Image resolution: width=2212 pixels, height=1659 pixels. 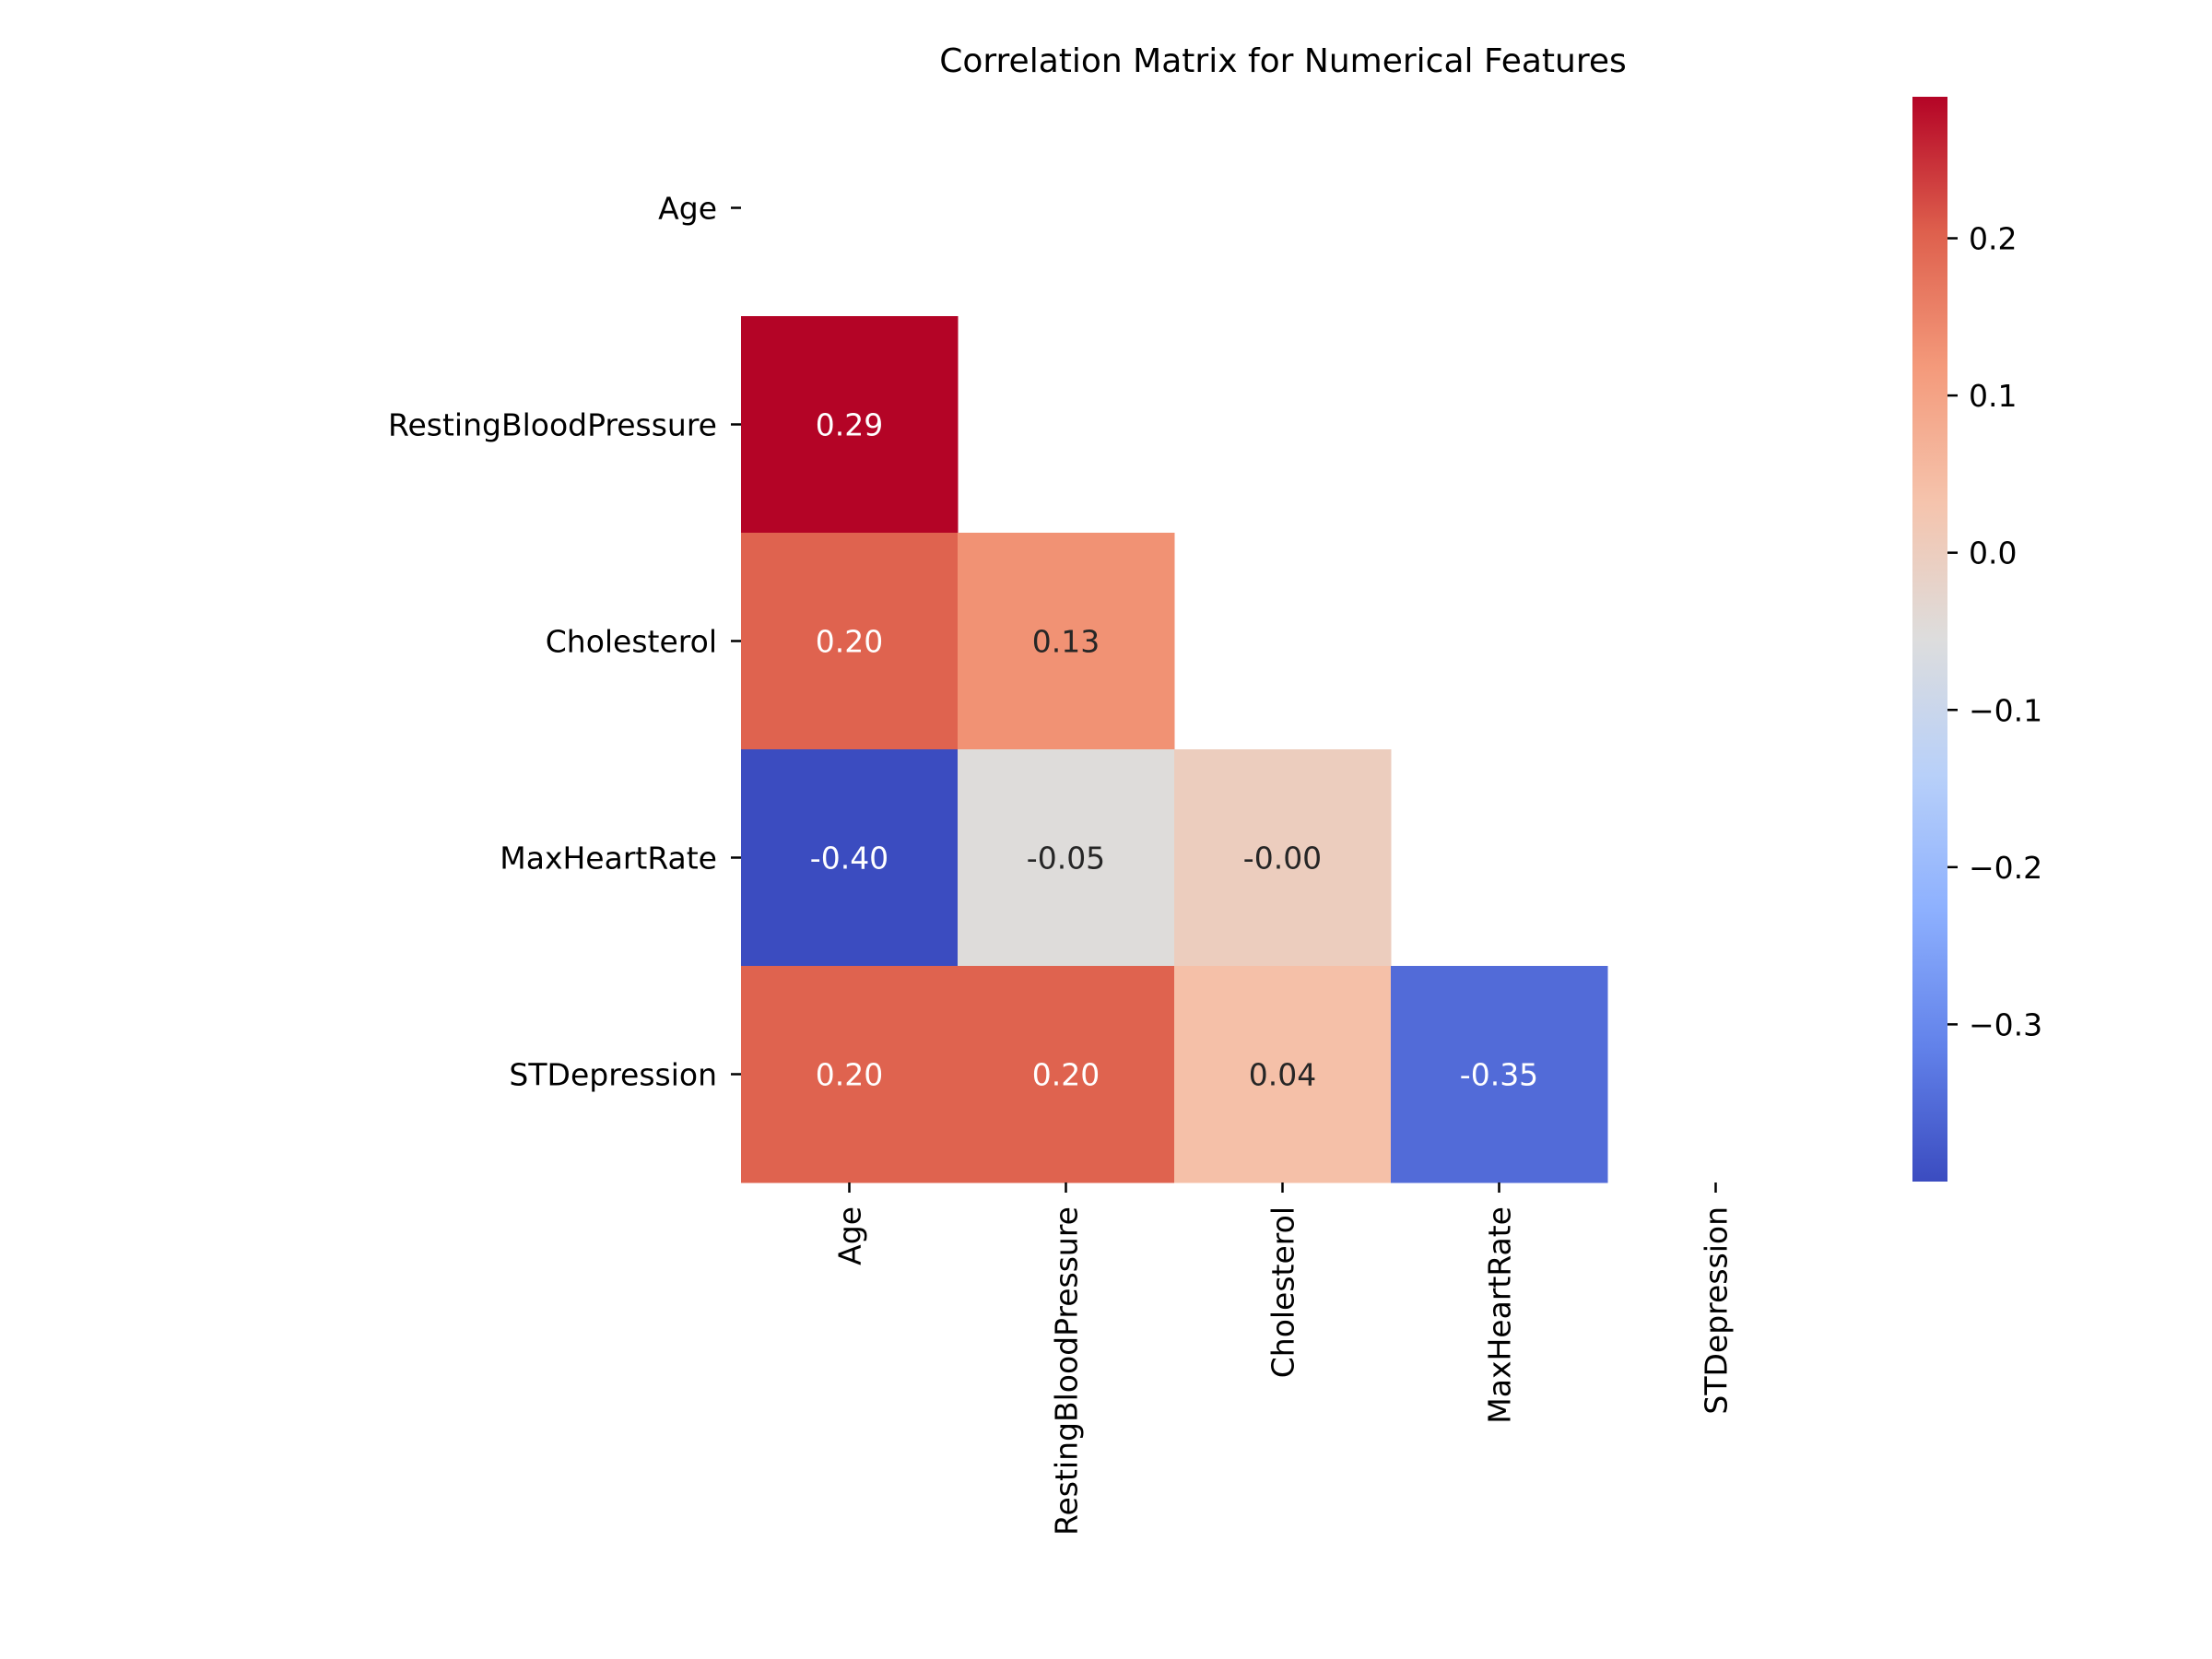 I want to click on colorbar: 0.2 0.1 0.0 −0.1 −0.2 −0.3, so click(x=1977, y=639).